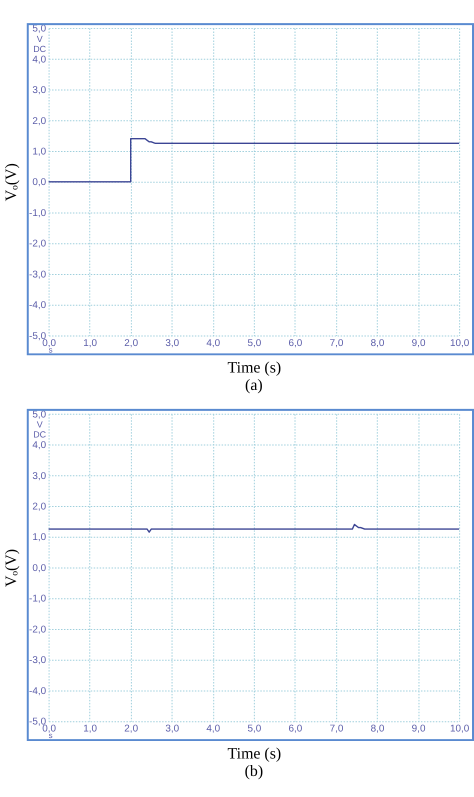  Describe the element at coordinates (254, 385) in the screenshot. I see `text: (a)` at that location.